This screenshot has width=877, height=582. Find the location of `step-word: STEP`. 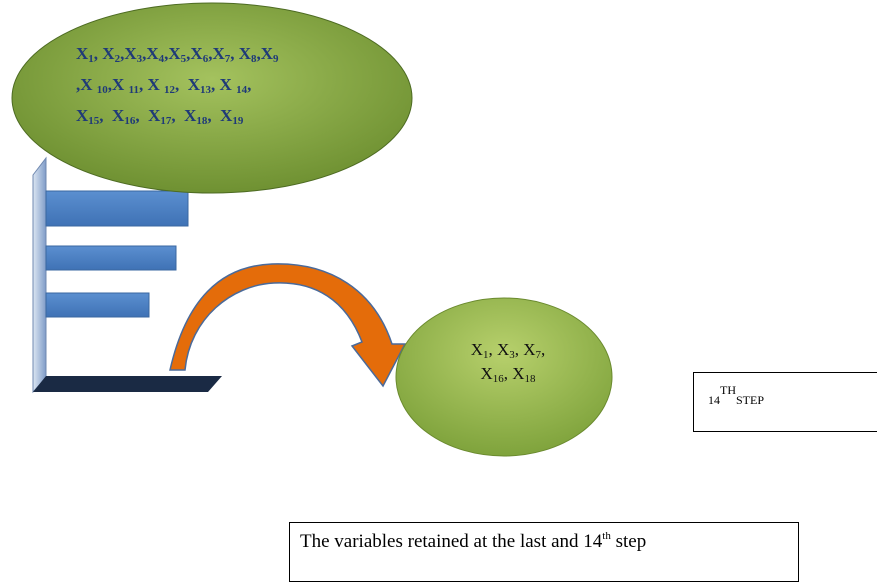

step-word: STEP is located at coordinates (750, 400).